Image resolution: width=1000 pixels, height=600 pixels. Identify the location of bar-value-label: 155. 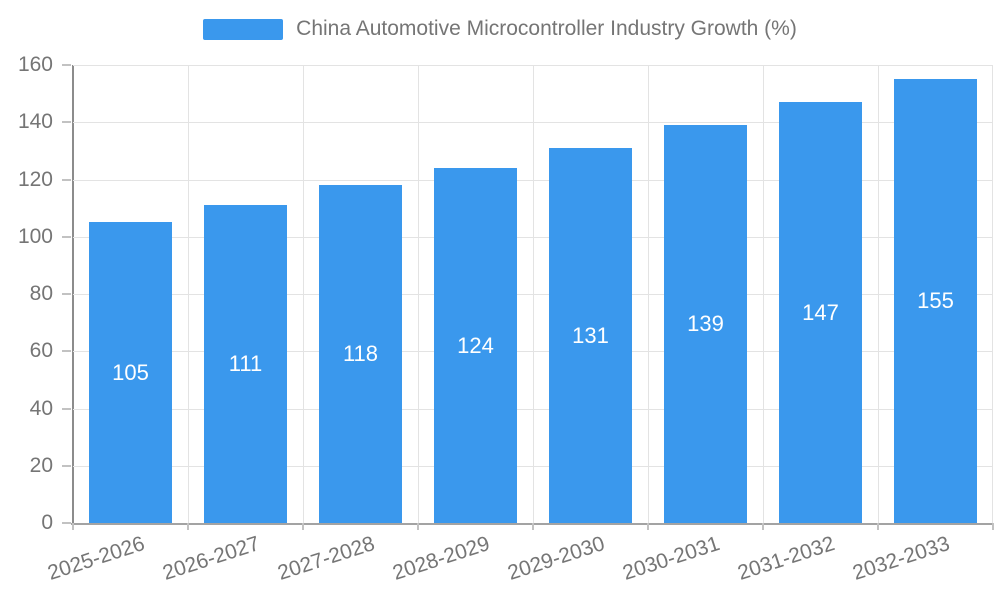
(935, 301).